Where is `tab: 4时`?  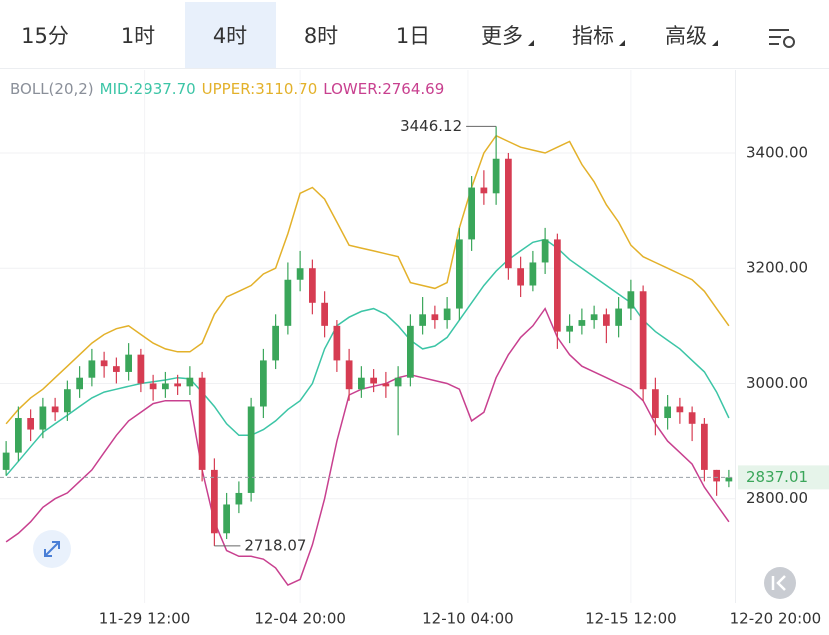 tab: 4时 is located at coordinates (230, 36).